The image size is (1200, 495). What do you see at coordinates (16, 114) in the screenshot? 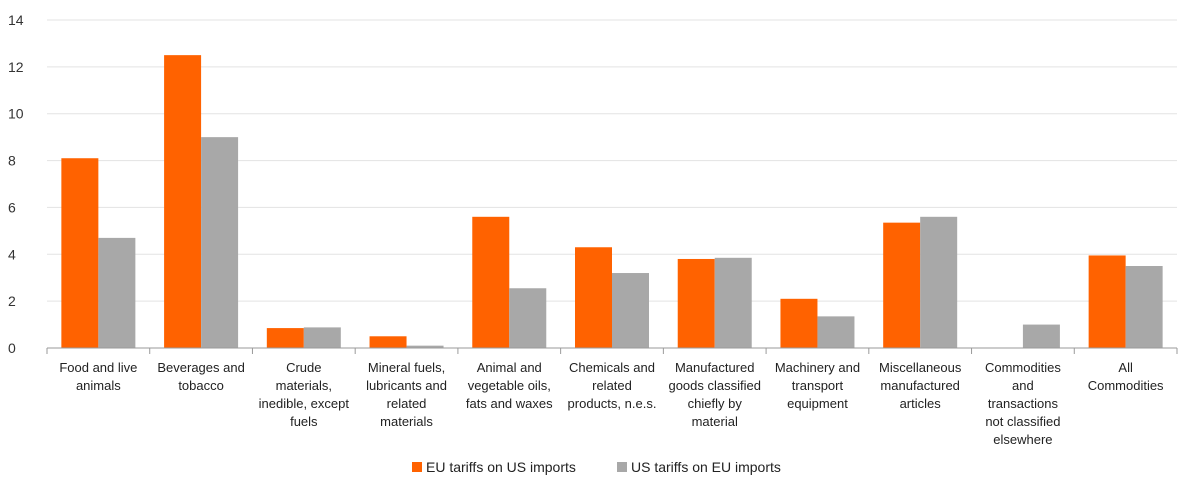
I see `y-tick-label: 10` at bounding box center [16, 114].